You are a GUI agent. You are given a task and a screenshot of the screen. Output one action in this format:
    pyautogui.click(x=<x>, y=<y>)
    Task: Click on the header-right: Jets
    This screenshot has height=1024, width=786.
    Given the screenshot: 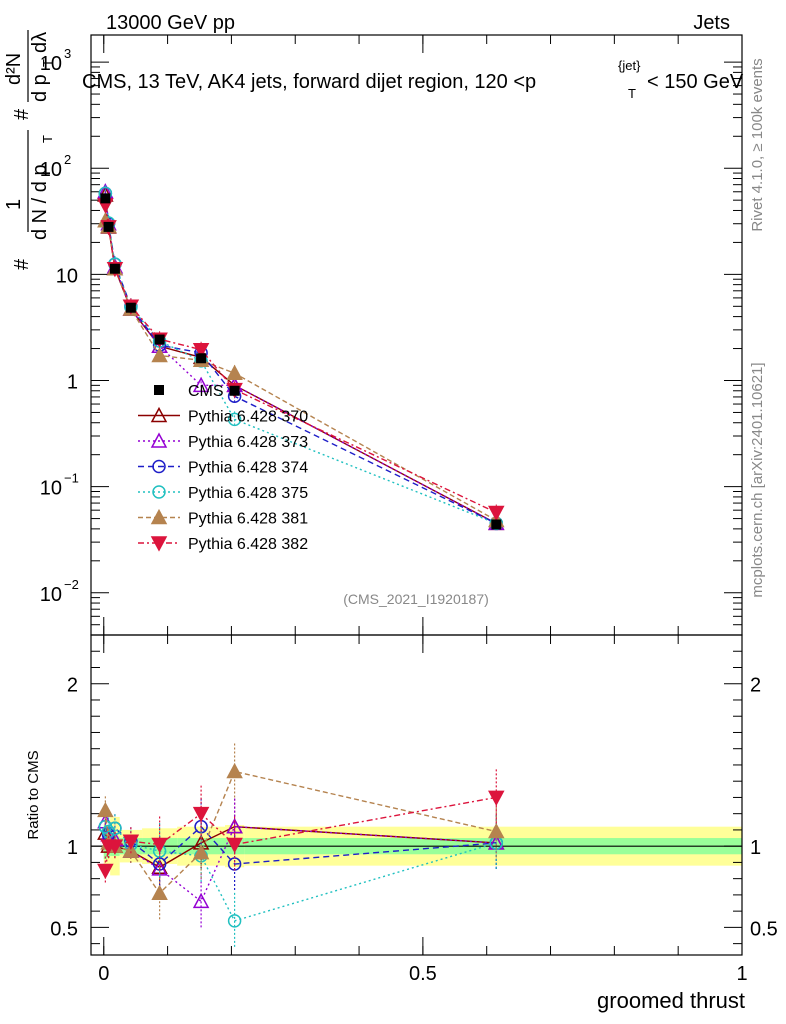 What is the action you would take?
    pyautogui.click(x=711, y=23)
    